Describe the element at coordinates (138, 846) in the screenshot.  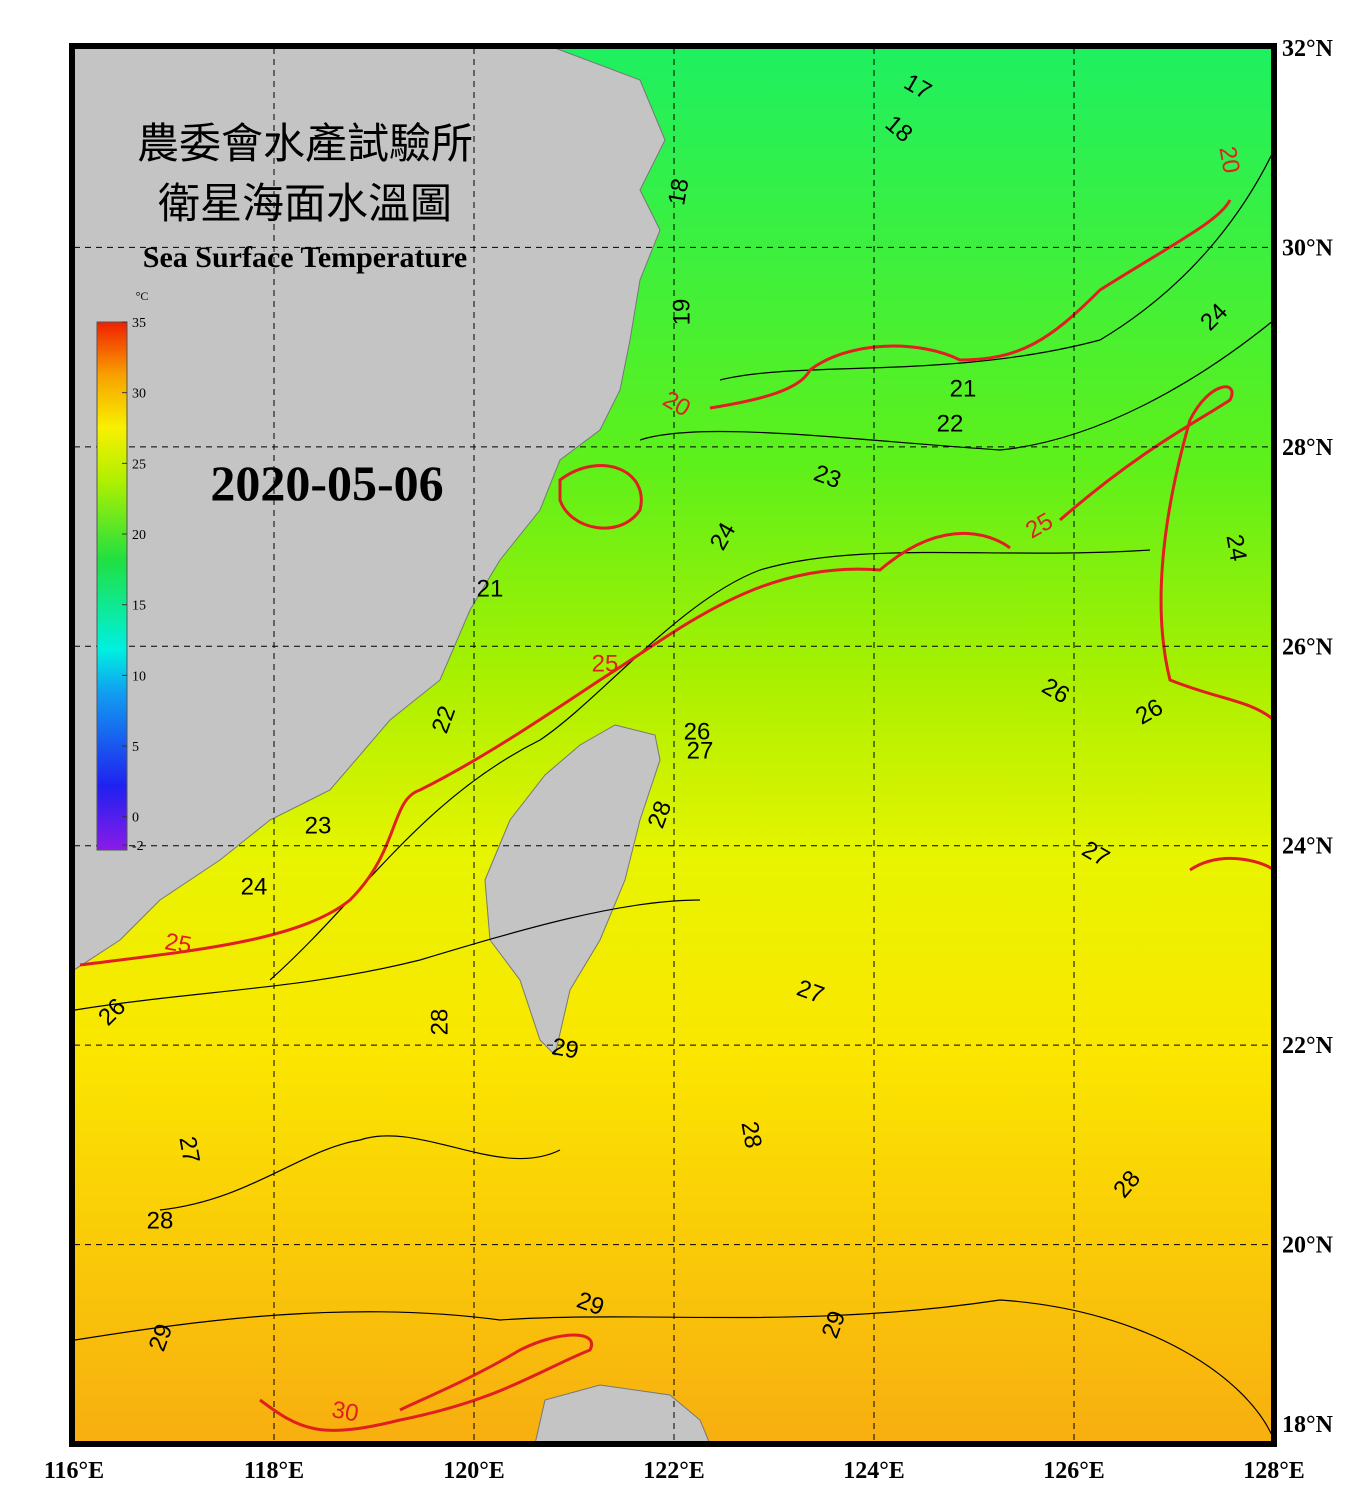
I see `colorbar-tick-label: -2` at that location.